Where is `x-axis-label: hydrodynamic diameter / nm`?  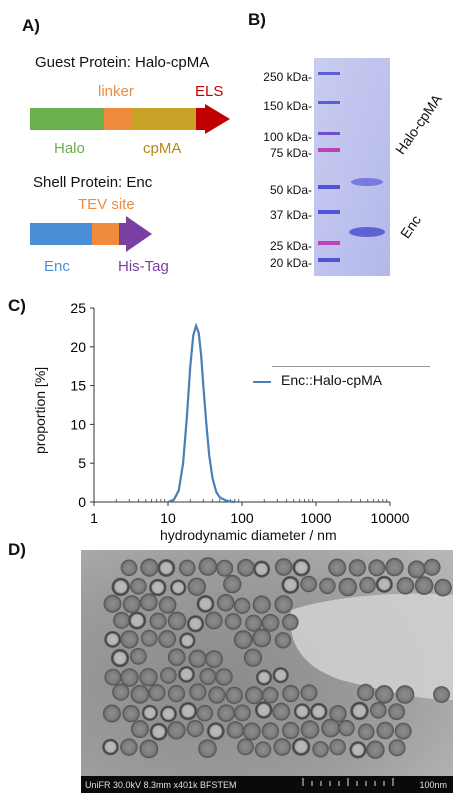 x-axis-label: hydrodynamic diameter / nm is located at coordinates (248, 535).